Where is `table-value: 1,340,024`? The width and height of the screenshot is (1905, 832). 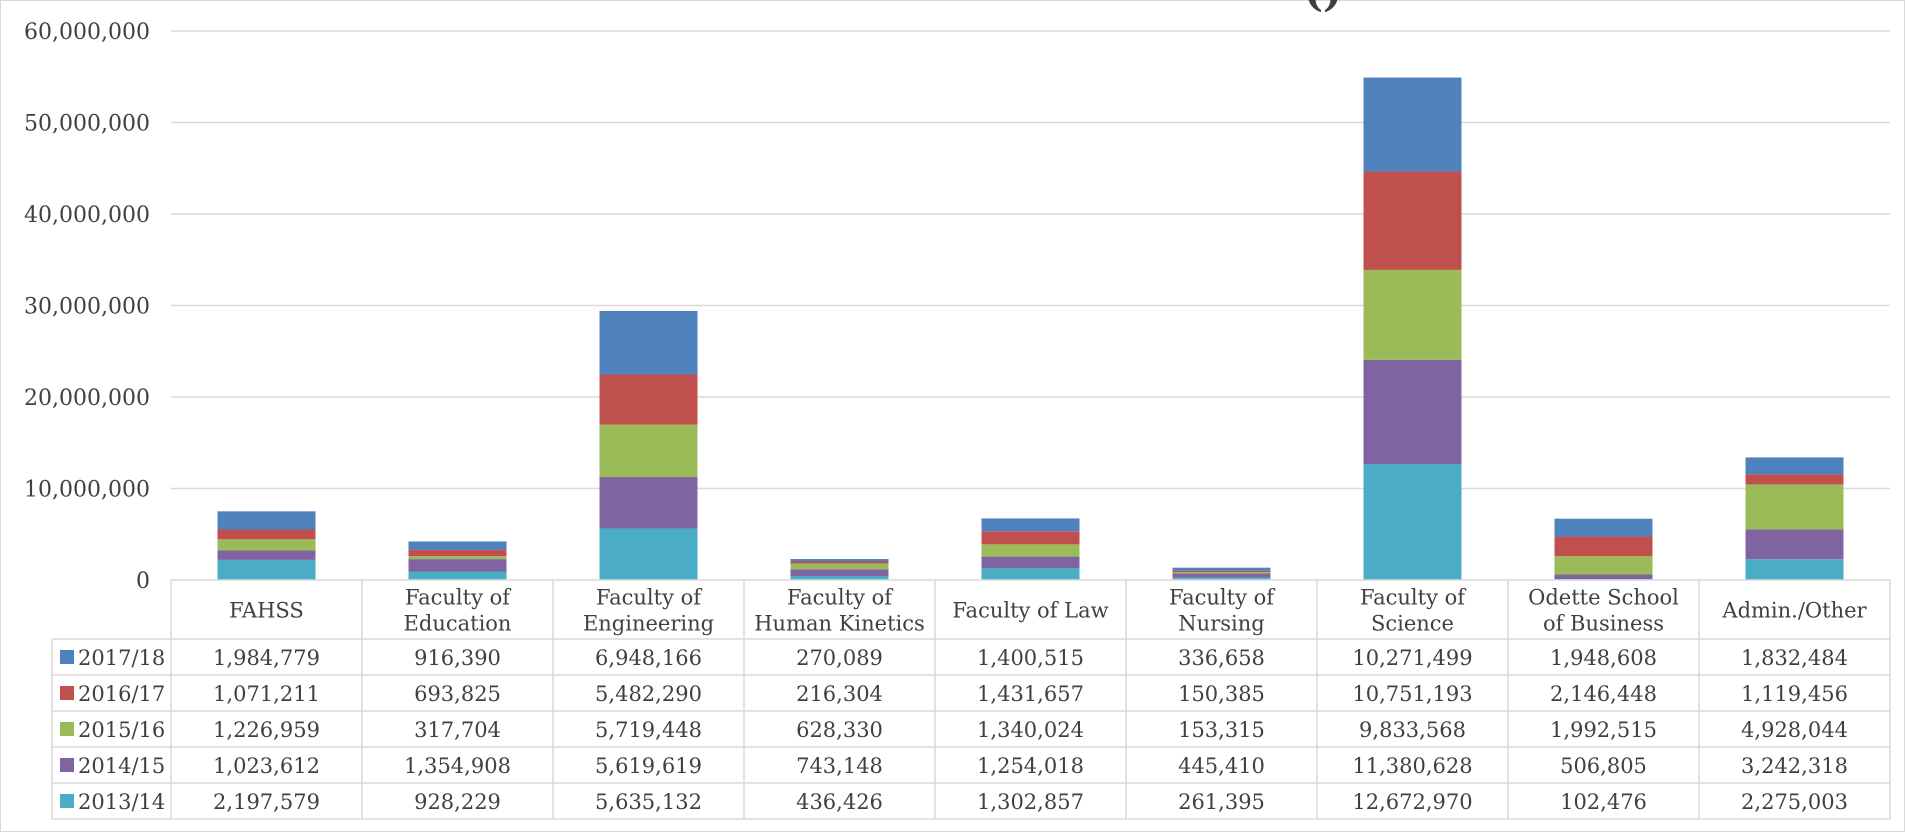
table-value: 1,340,024 is located at coordinates (1030, 730).